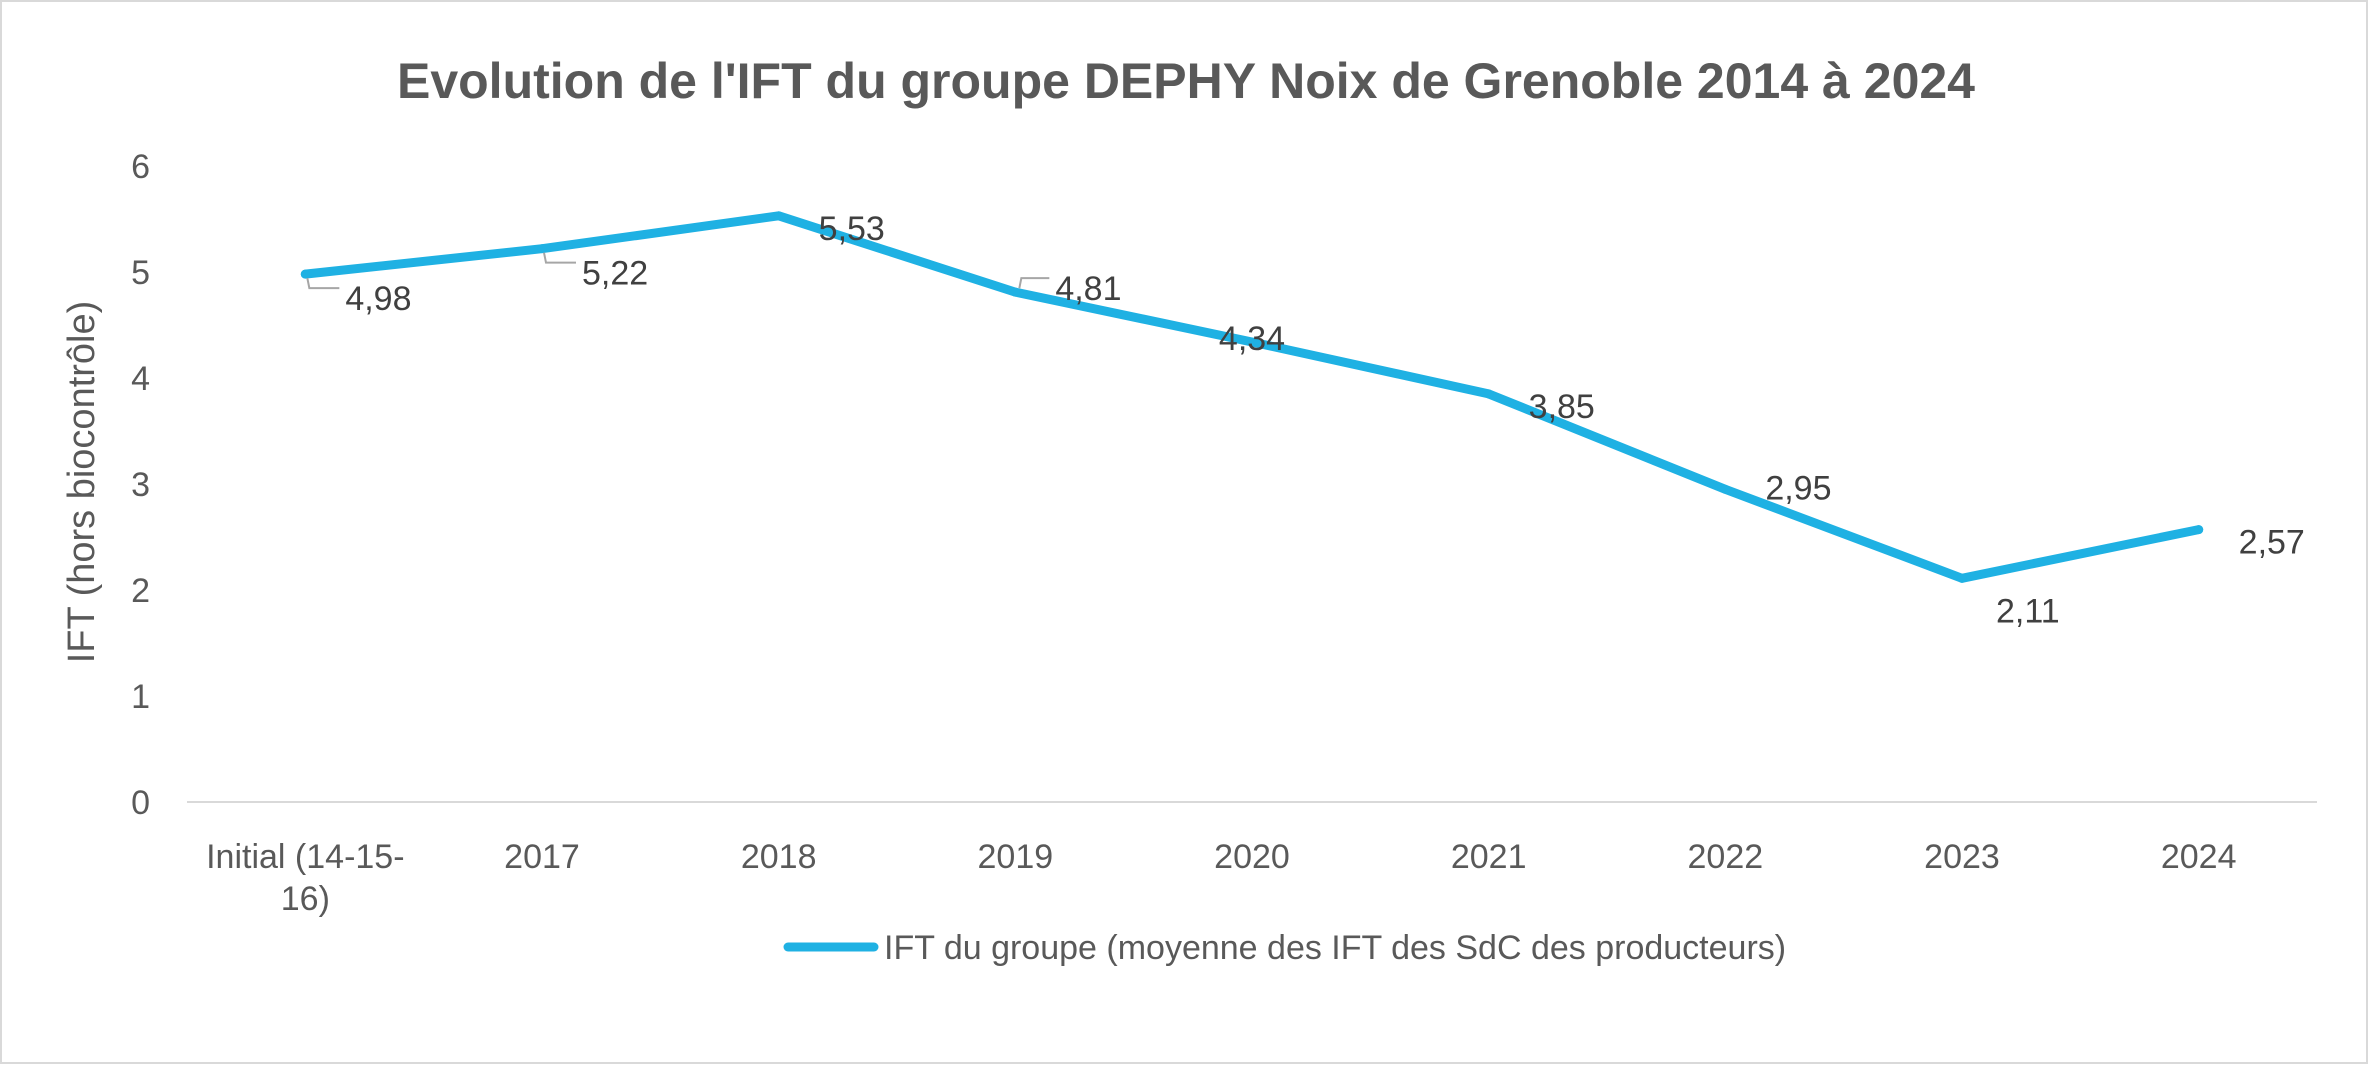  I want to click on x-tick-label: 2023, so click(1962, 857).